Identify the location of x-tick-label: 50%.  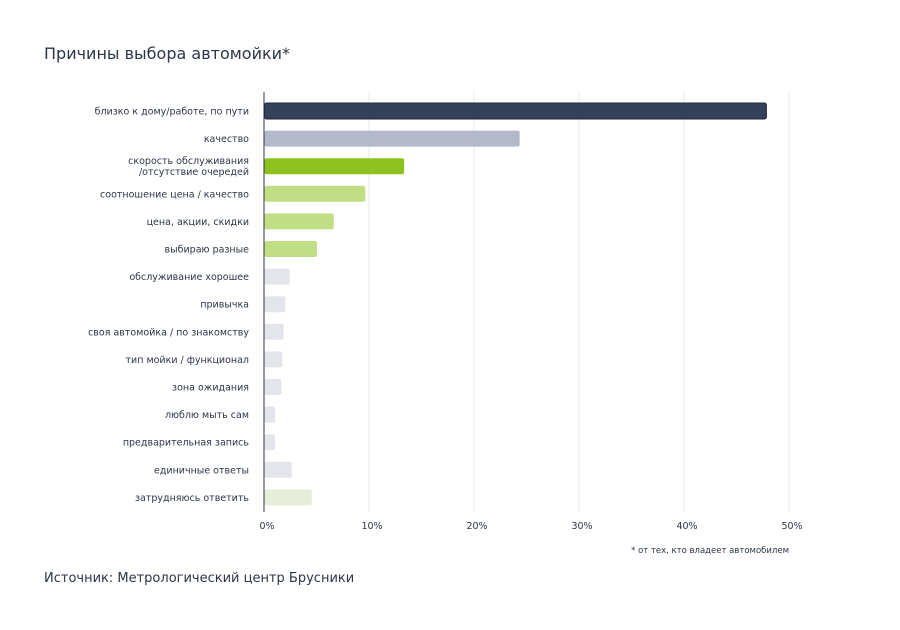
(791, 526).